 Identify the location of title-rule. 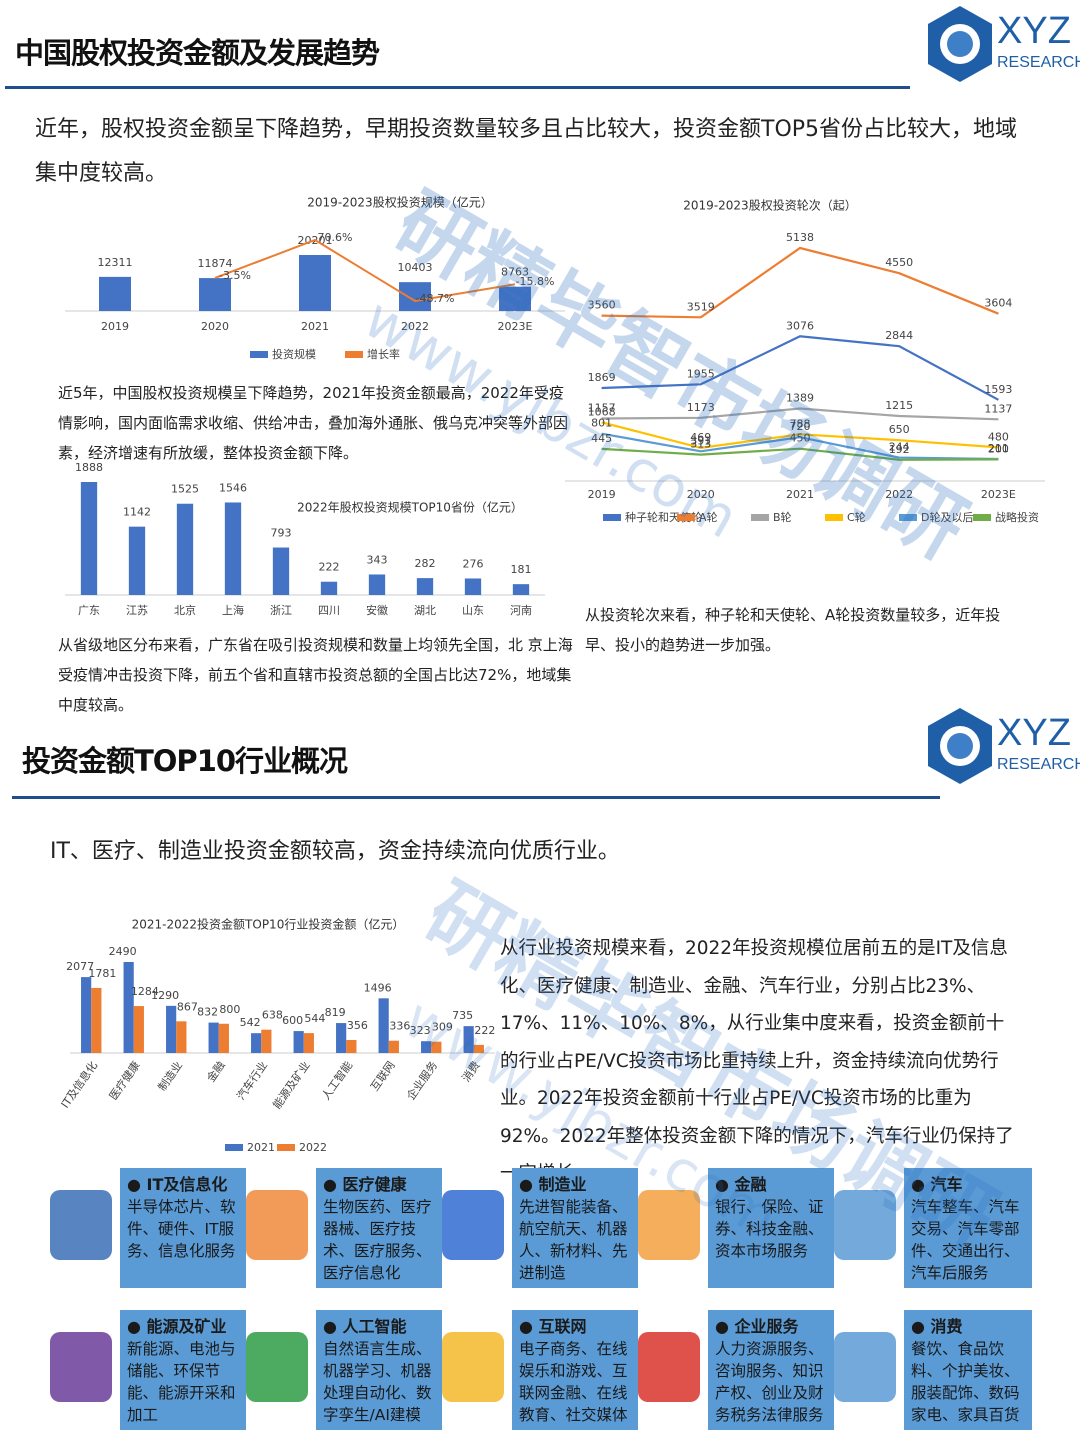
(476, 797).